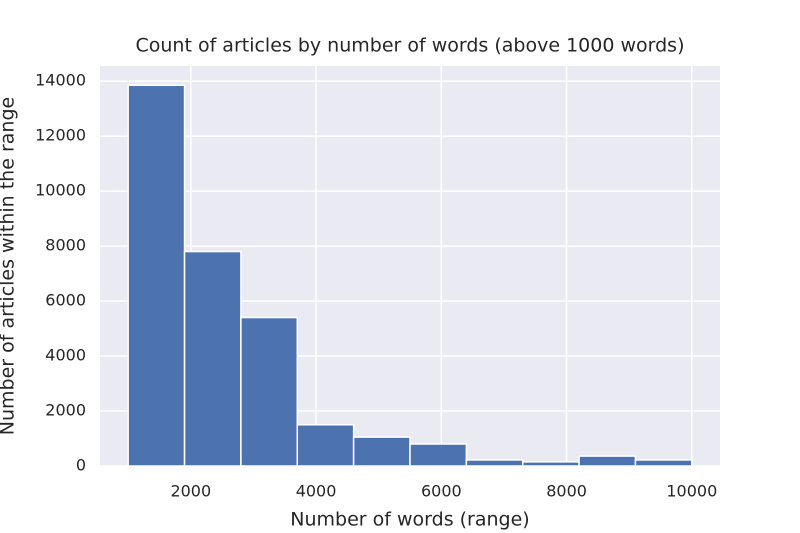 The height and width of the screenshot is (533, 800). Describe the element at coordinates (566, 491) in the screenshot. I see `x-tick-label: 8000` at that location.